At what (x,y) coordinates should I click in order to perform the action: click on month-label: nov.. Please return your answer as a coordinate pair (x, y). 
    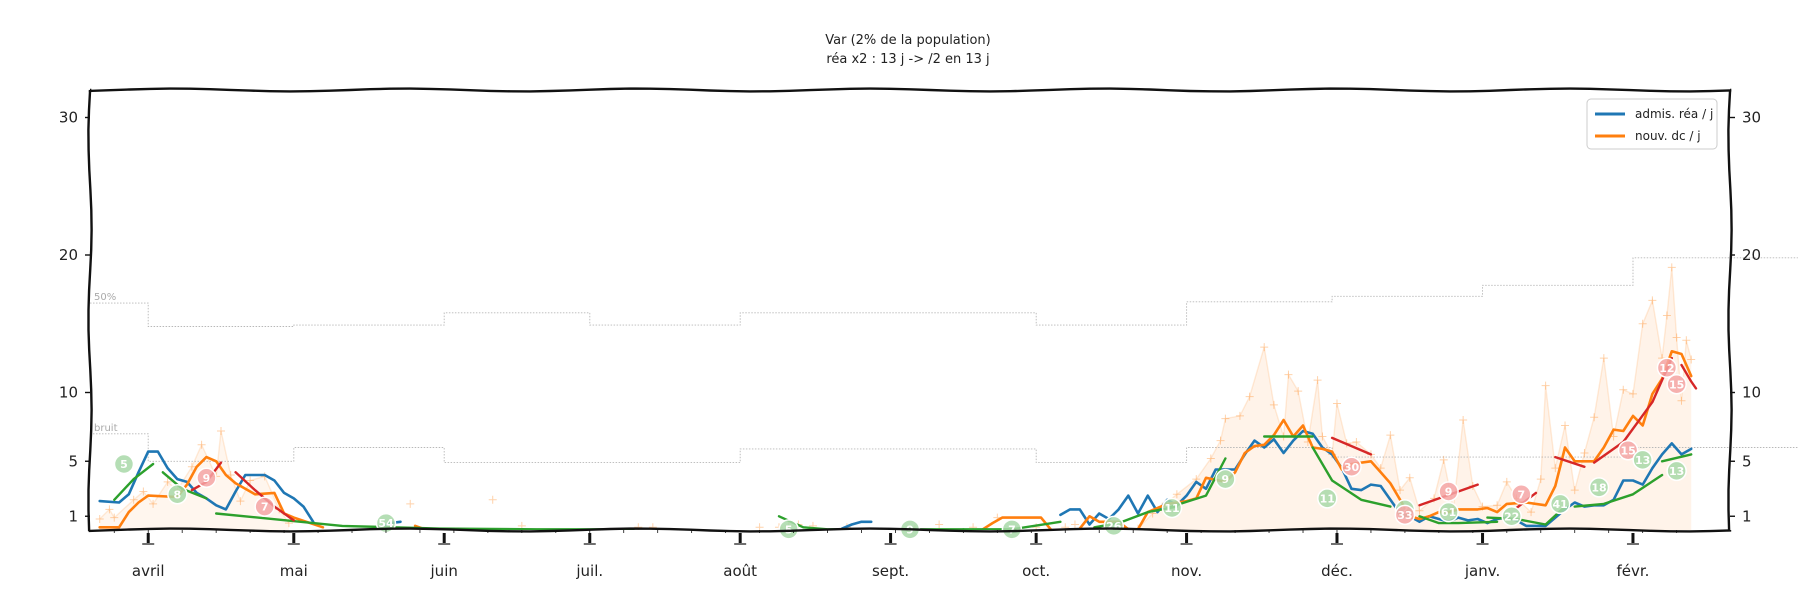
    Looking at the image, I should click on (1186, 571).